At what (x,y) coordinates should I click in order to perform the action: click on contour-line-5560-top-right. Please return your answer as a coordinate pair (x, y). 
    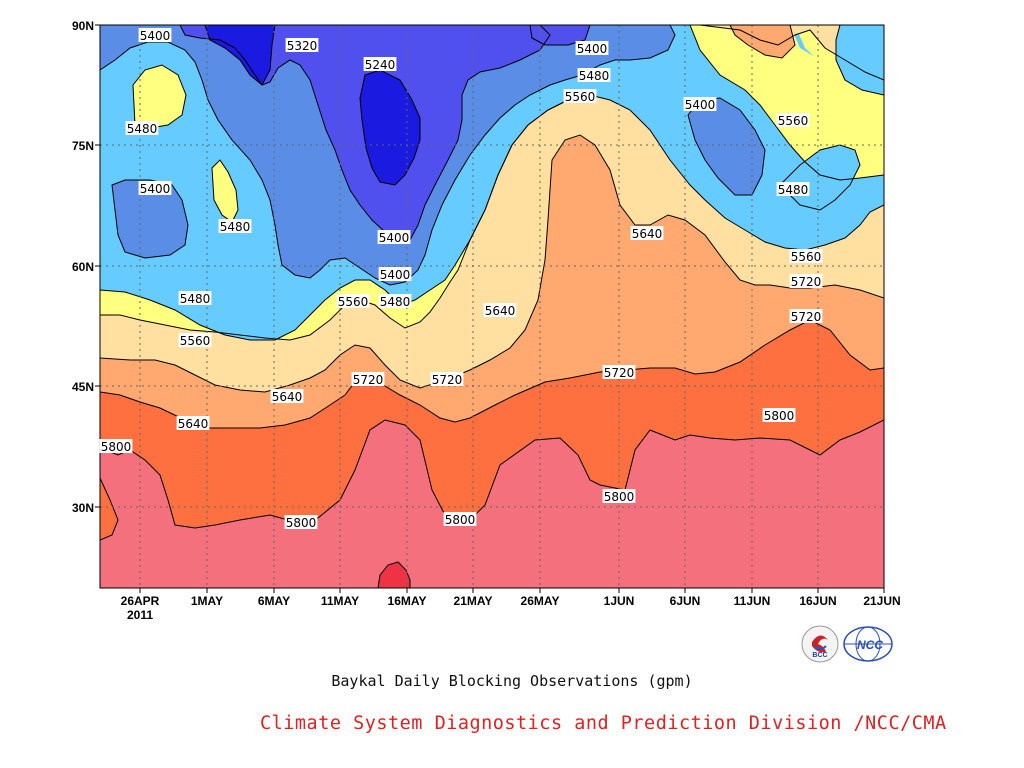
    Looking at the image, I should click on (791, 53).